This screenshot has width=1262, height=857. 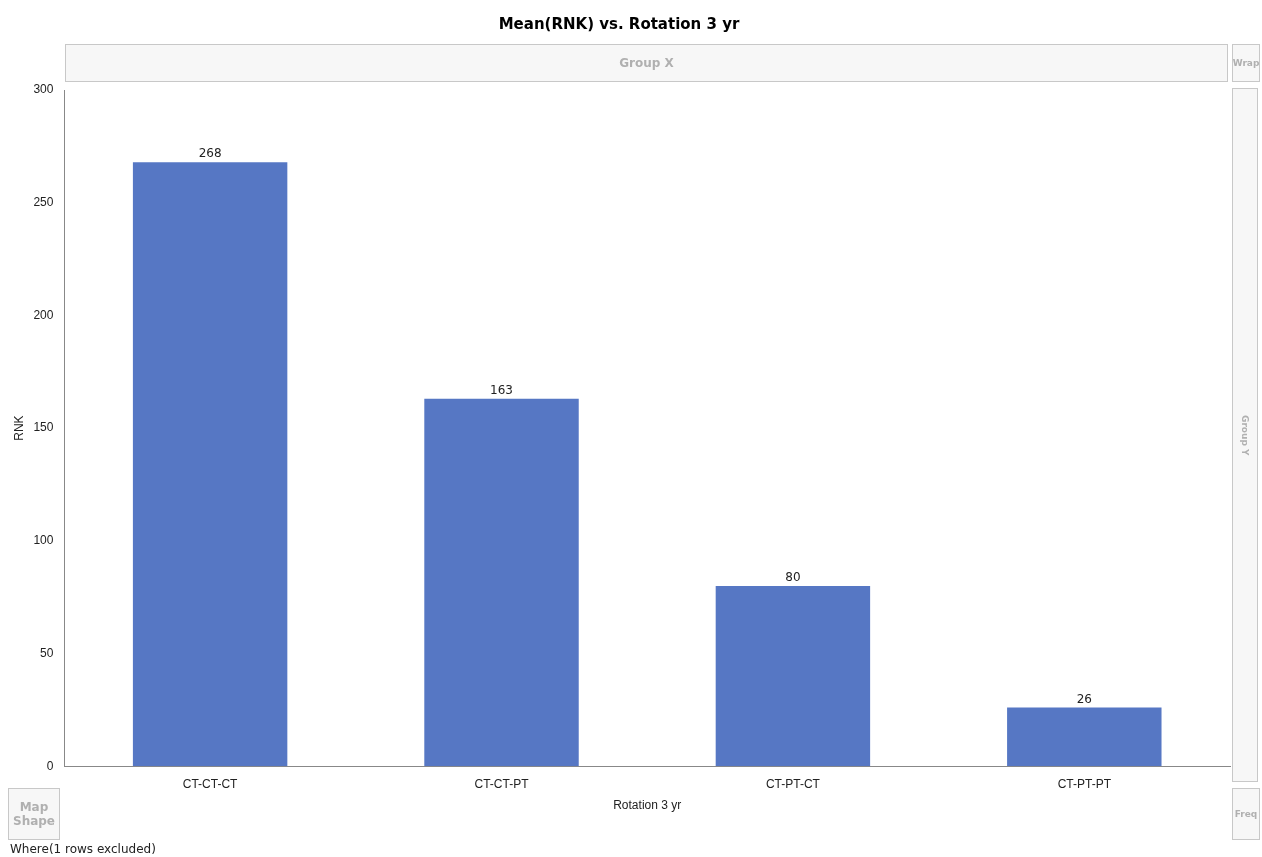 I want to click on x-tick-label: CT-CT-PT, so click(x=502, y=783).